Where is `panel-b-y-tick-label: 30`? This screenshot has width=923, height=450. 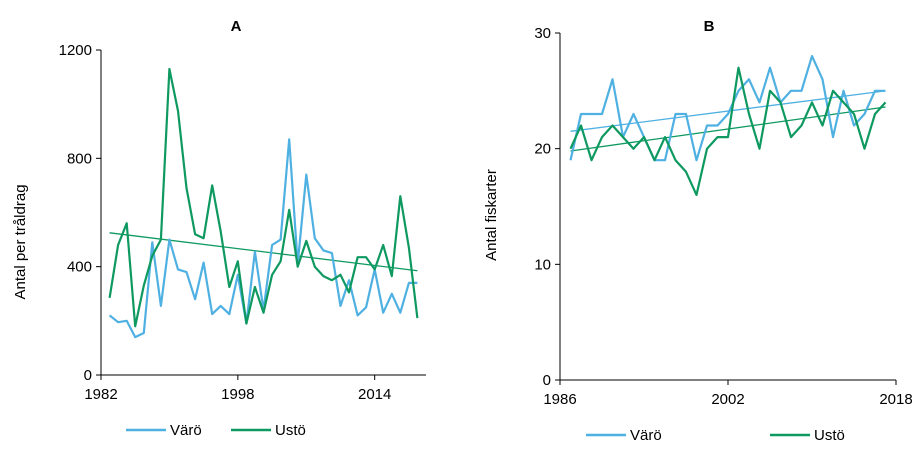
panel-b-y-tick-label: 30 is located at coordinates (542, 33).